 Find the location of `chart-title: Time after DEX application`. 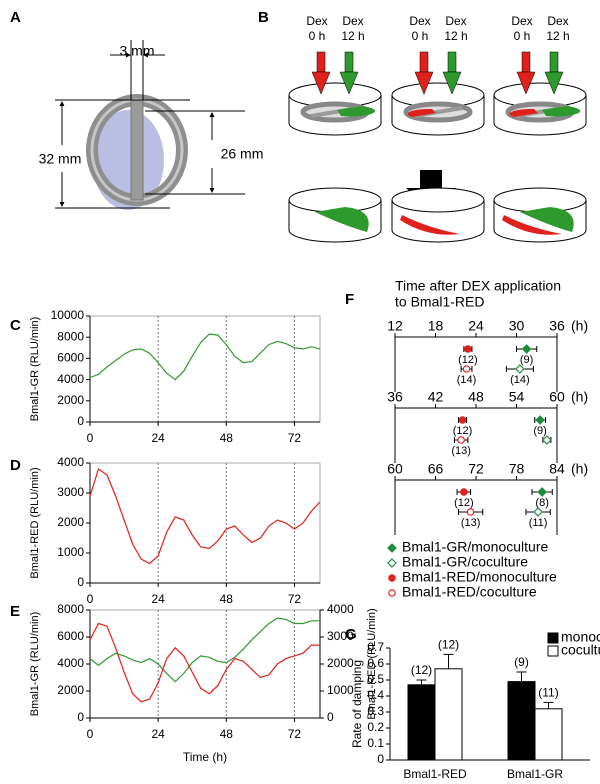

chart-title: Time after DEX application is located at coordinates (478, 286).